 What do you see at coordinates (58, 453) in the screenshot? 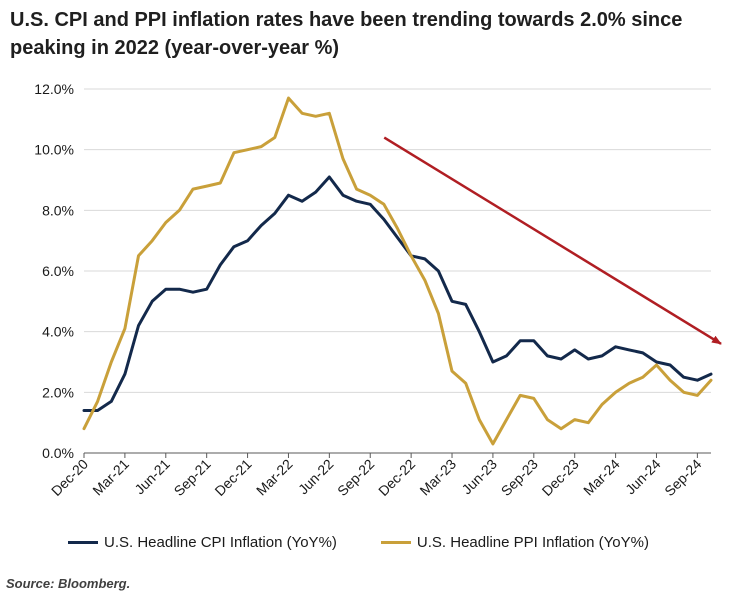
I see `y-tick-label: 0.0%` at bounding box center [58, 453].